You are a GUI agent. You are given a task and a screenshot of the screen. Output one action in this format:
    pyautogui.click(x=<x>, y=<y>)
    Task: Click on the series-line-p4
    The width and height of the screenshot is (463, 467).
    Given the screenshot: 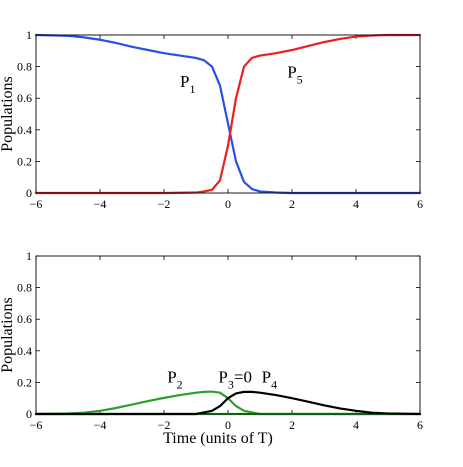 What is the action you would take?
    pyautogui.click(x=228, y=403)
    